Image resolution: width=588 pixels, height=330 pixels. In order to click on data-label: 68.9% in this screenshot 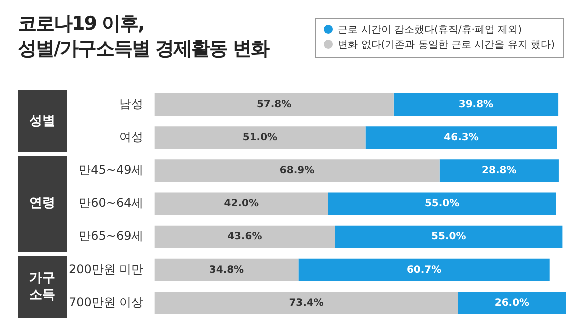, I will do `click(297, 171)`.